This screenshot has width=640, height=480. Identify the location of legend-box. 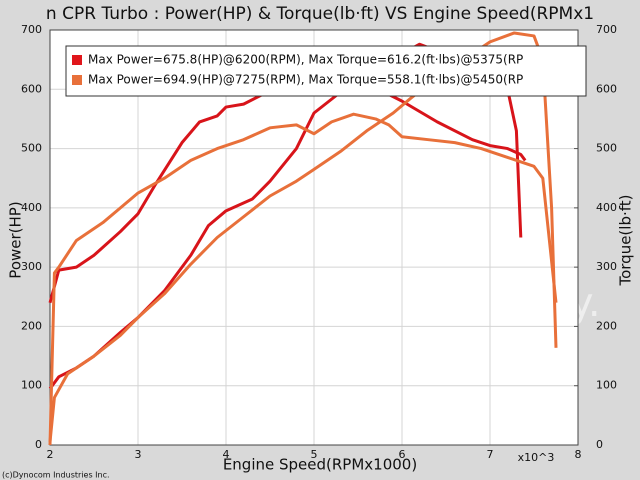
(326, 71).